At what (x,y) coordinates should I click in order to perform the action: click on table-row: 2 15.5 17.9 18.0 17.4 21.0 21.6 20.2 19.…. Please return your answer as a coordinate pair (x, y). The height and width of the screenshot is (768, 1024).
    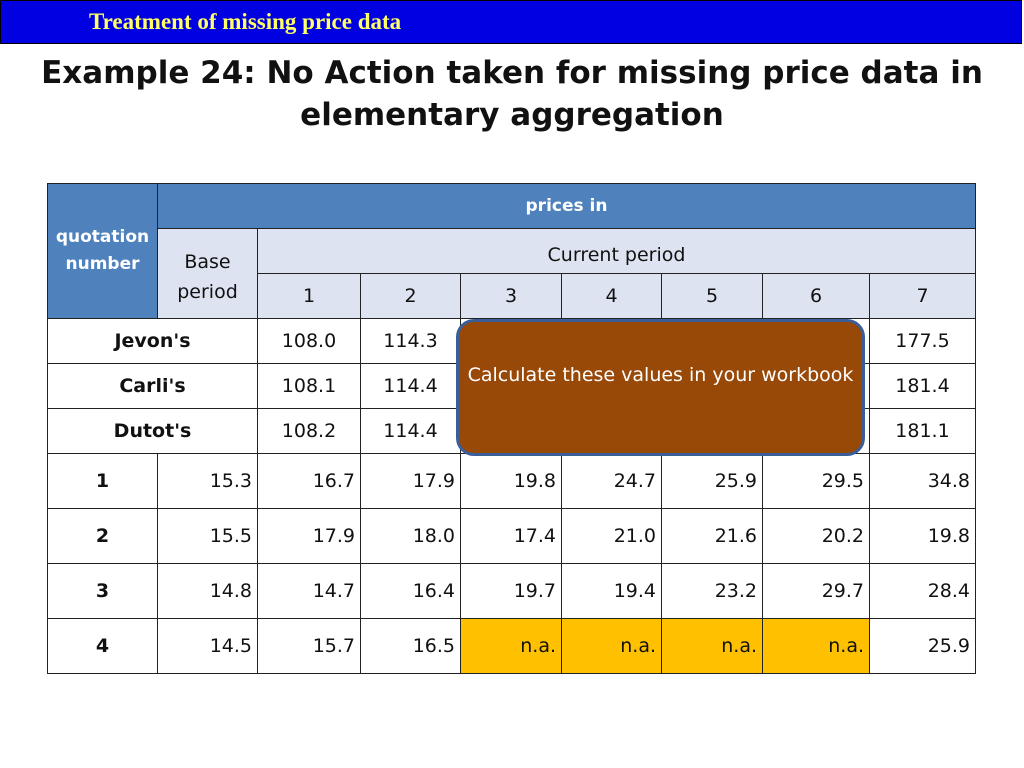
    Looking at the image, I should click on (511, 536).